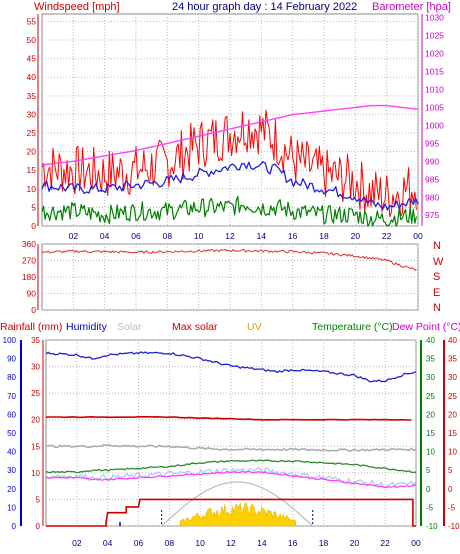 This screenshot has height=554, width=460. I want to click on rain-y-tick-label: 30, so click(35, 367).